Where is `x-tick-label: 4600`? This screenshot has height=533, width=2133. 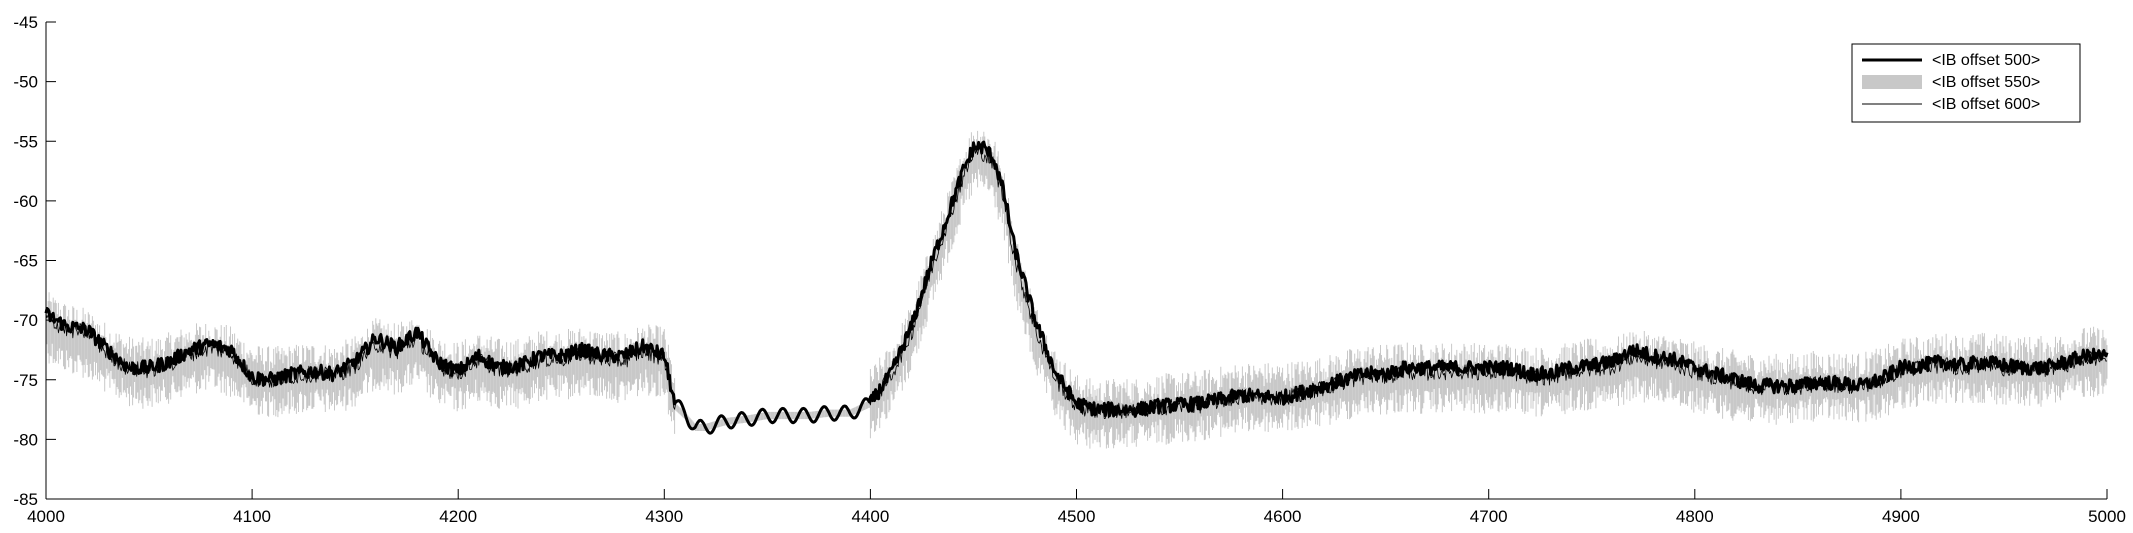 x-tick-label: 4600 is located at coordinates (1283, 516).